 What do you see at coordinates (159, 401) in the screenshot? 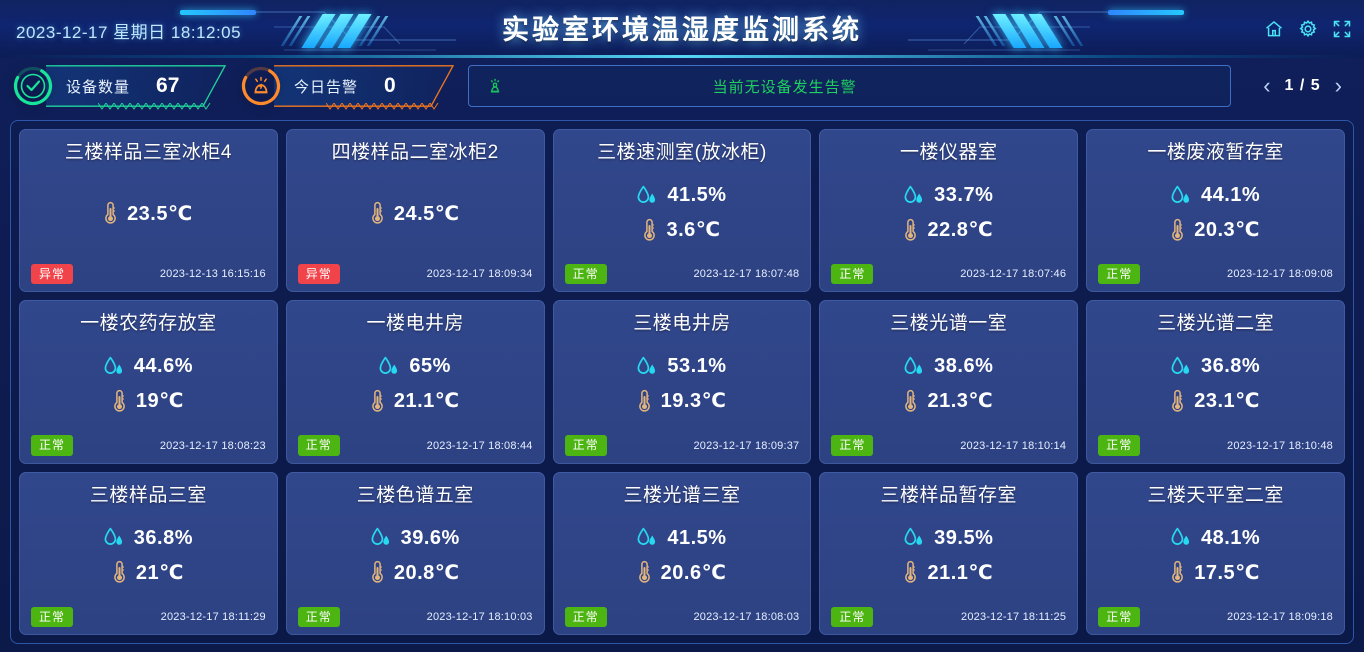
I see `temperature-value: 19℃` at bounding box center [159, 401].